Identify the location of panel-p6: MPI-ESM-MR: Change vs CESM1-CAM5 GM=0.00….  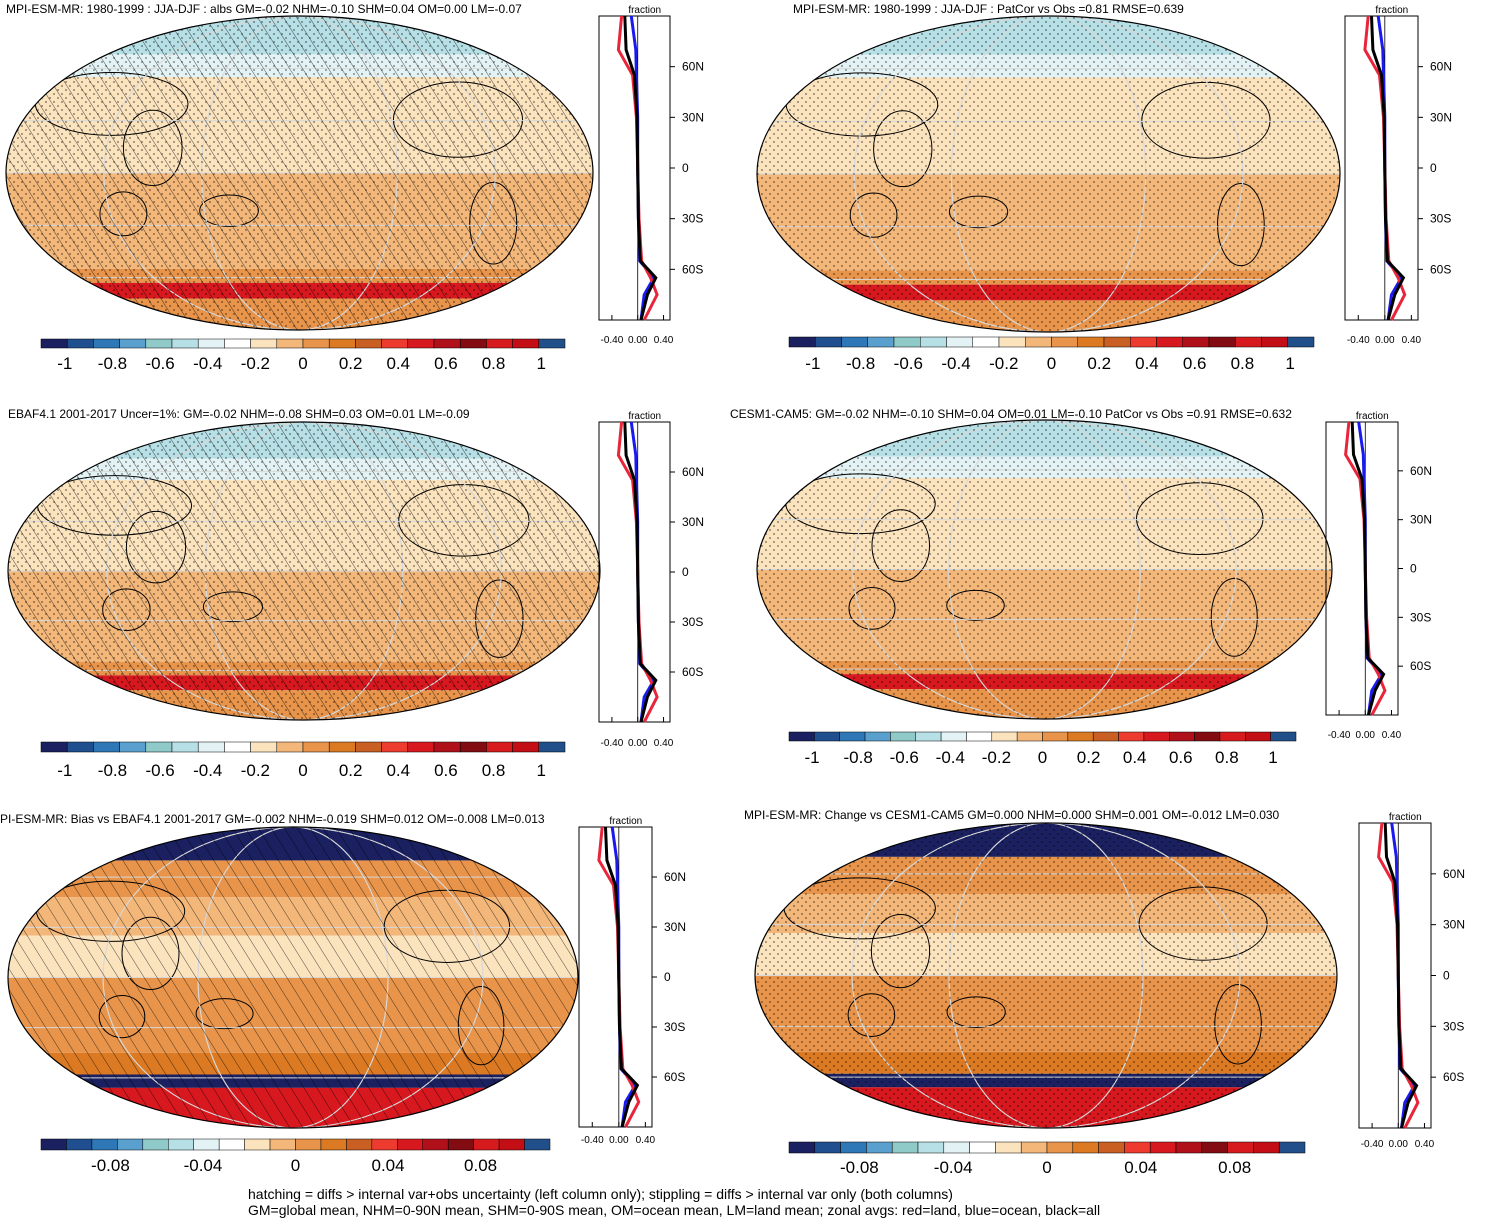
(1104, 992).